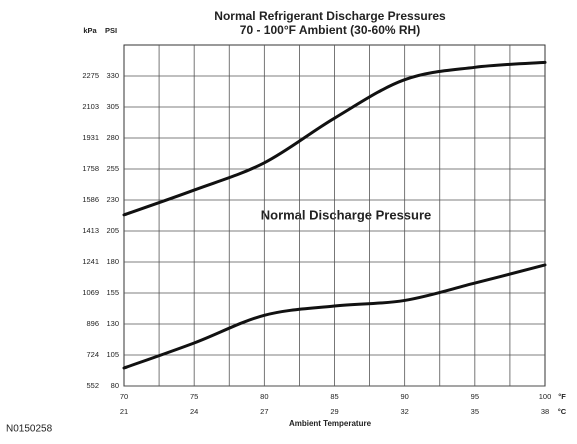 This screenshot has width=577, height=444. What do you see at coordinates (330, 30) in the screenshot?
I see `chart-subtitle: 70 - 100°F Ambient (30-60% RH)` at bounding box center [330, 30].